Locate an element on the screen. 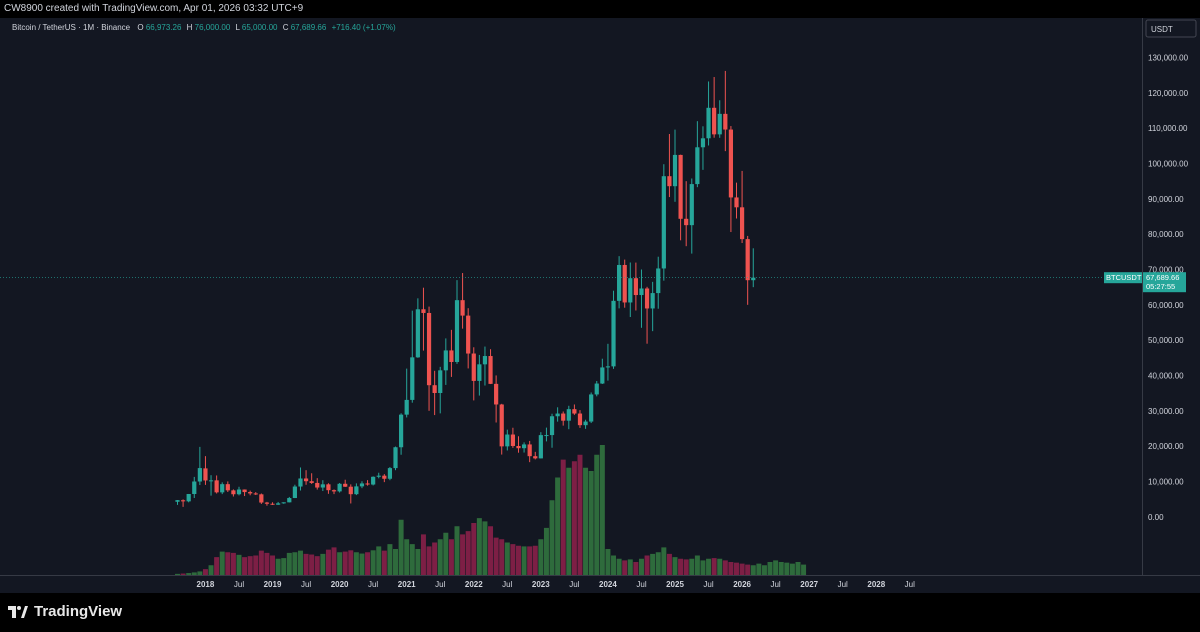 The image size is (1200, 632). currency-selector: USDT is located at coordinates (1171, 28).